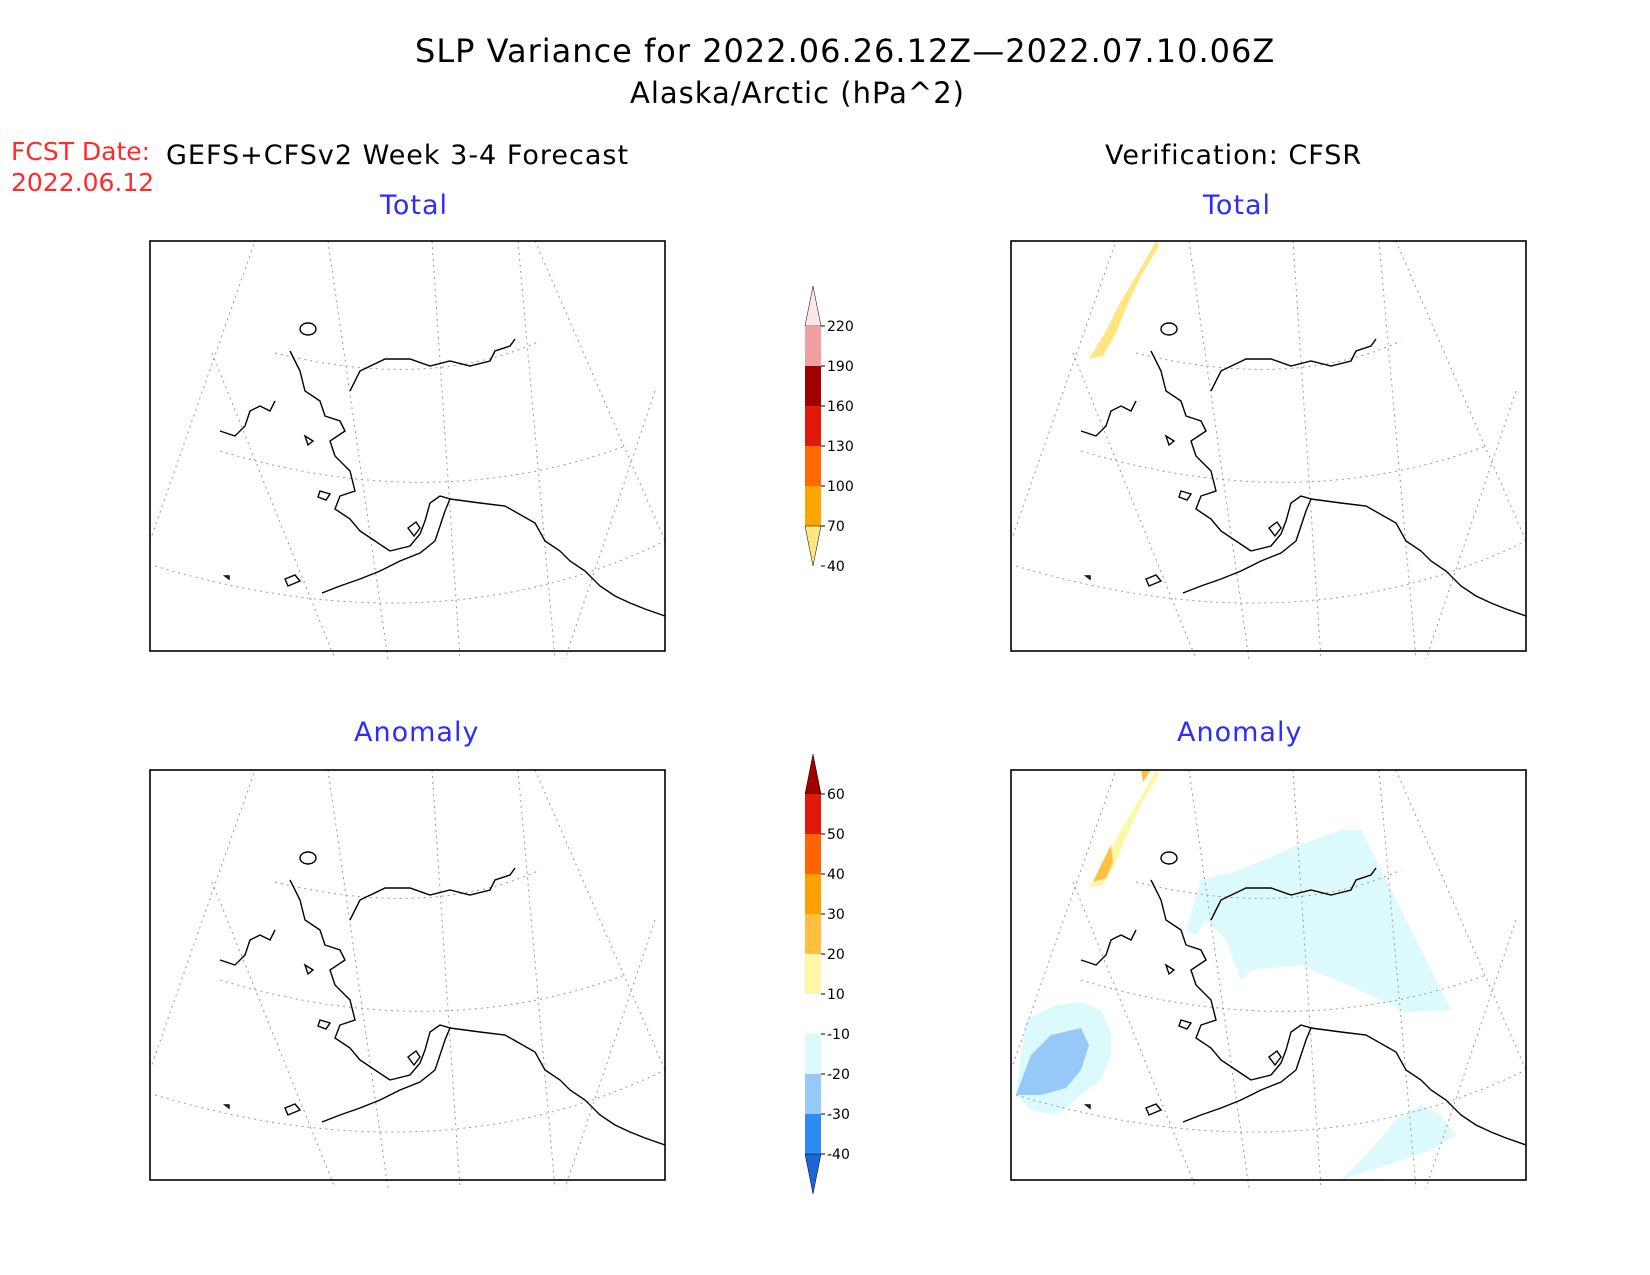 The image size is (1650, 1275). Describe the element at coordinates (840, 327) in the screenshot. I see `colorbar-label: 220` at that location.